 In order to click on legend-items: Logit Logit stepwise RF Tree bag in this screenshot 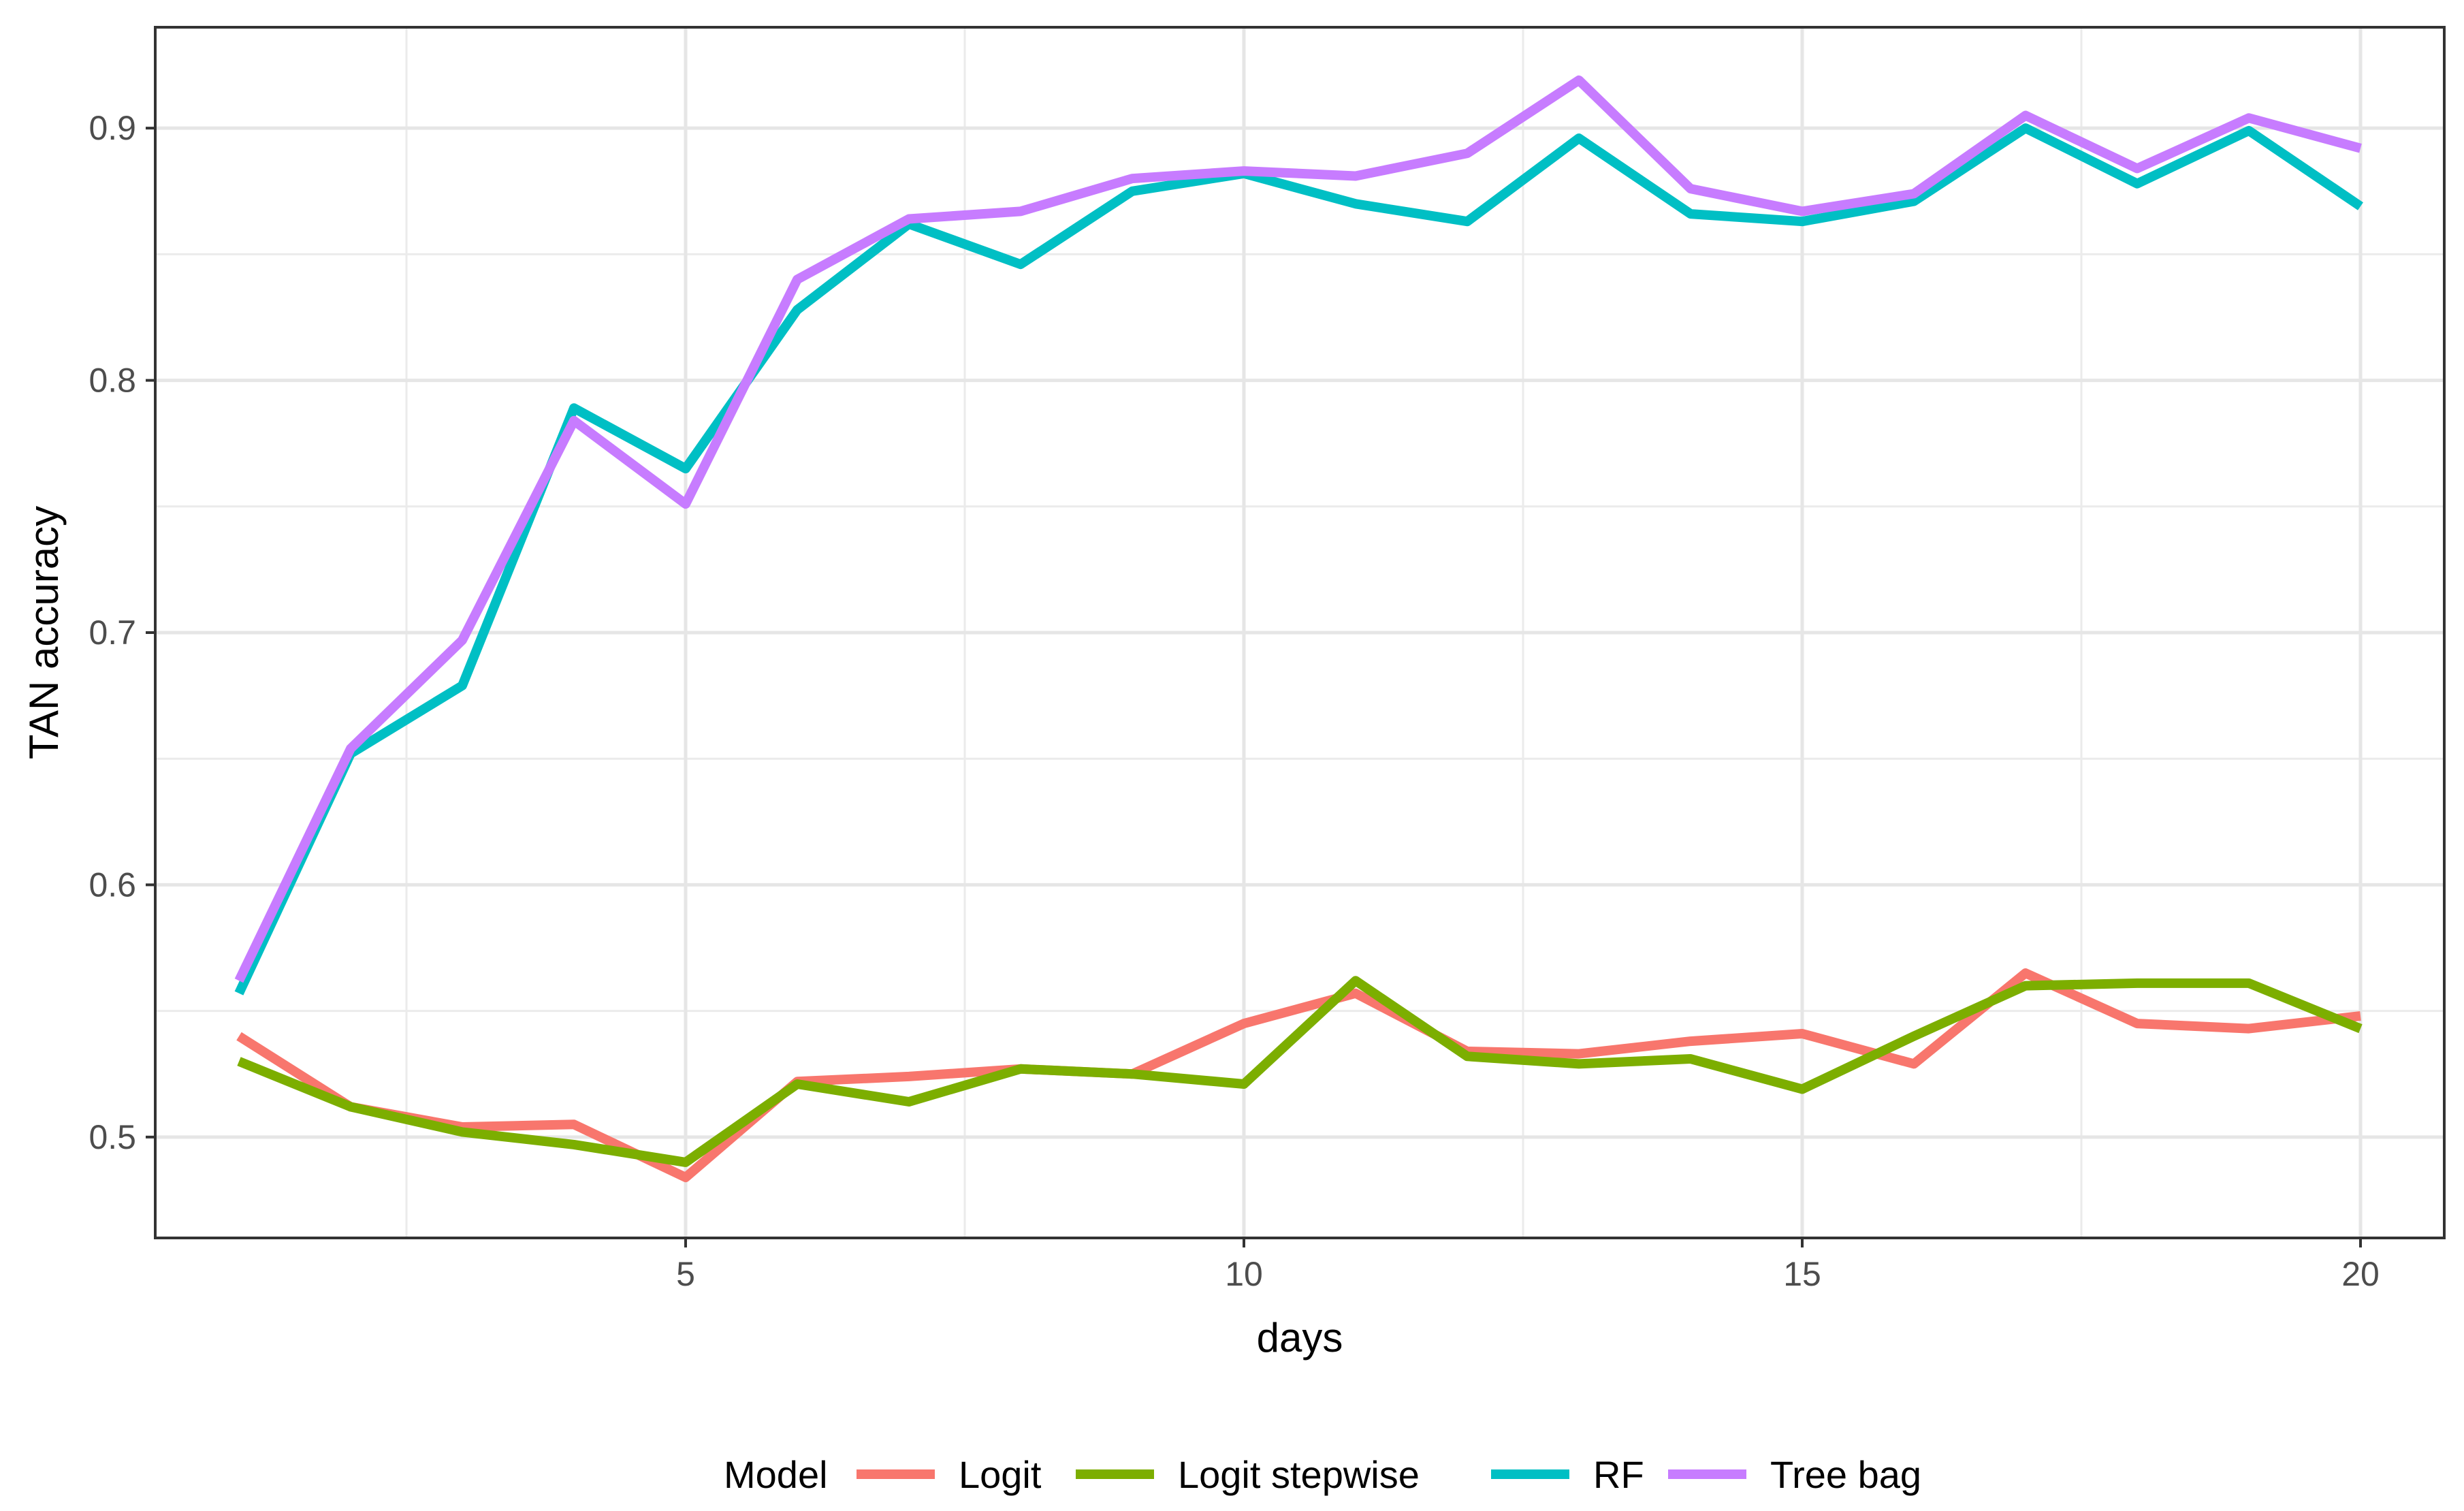, I will do `click(1389, 1474)`.